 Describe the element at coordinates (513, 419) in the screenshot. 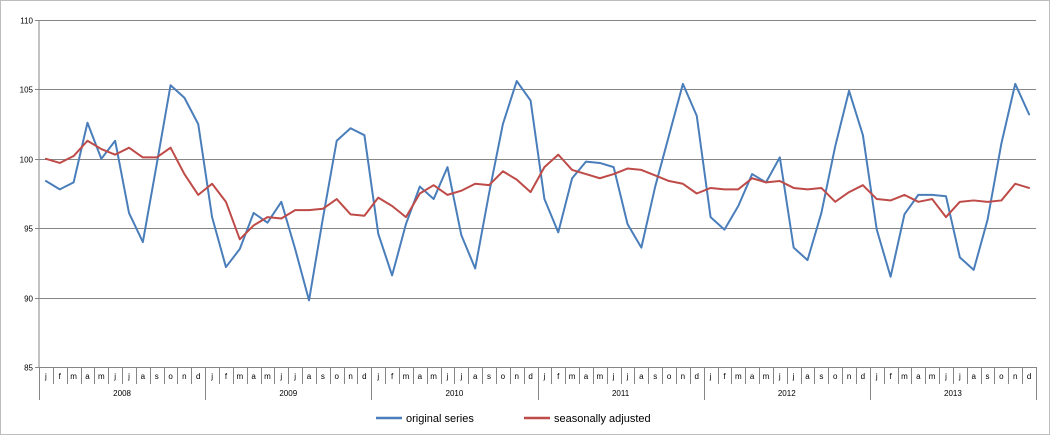

I see `legend: original series seasonally adjusted` at that location.